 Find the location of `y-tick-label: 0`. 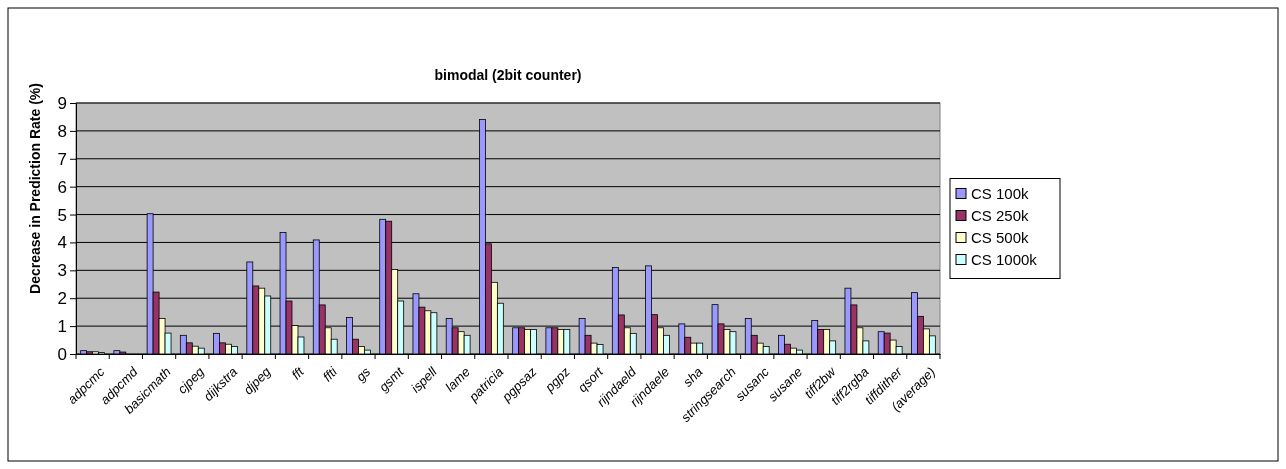

y-tick-label: 0 is located at coordinates (62, 354).